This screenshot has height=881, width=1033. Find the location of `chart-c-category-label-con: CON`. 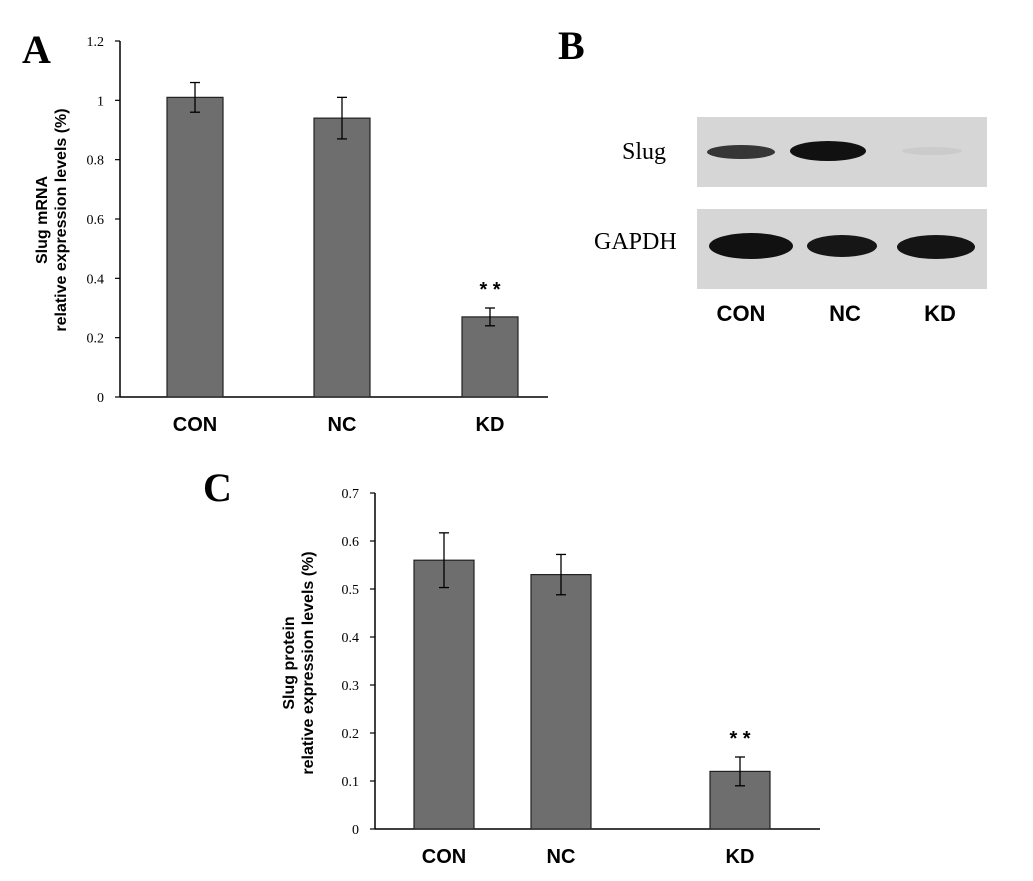

chart-c-category-label-con: CON is located at coordinates (444, 857).